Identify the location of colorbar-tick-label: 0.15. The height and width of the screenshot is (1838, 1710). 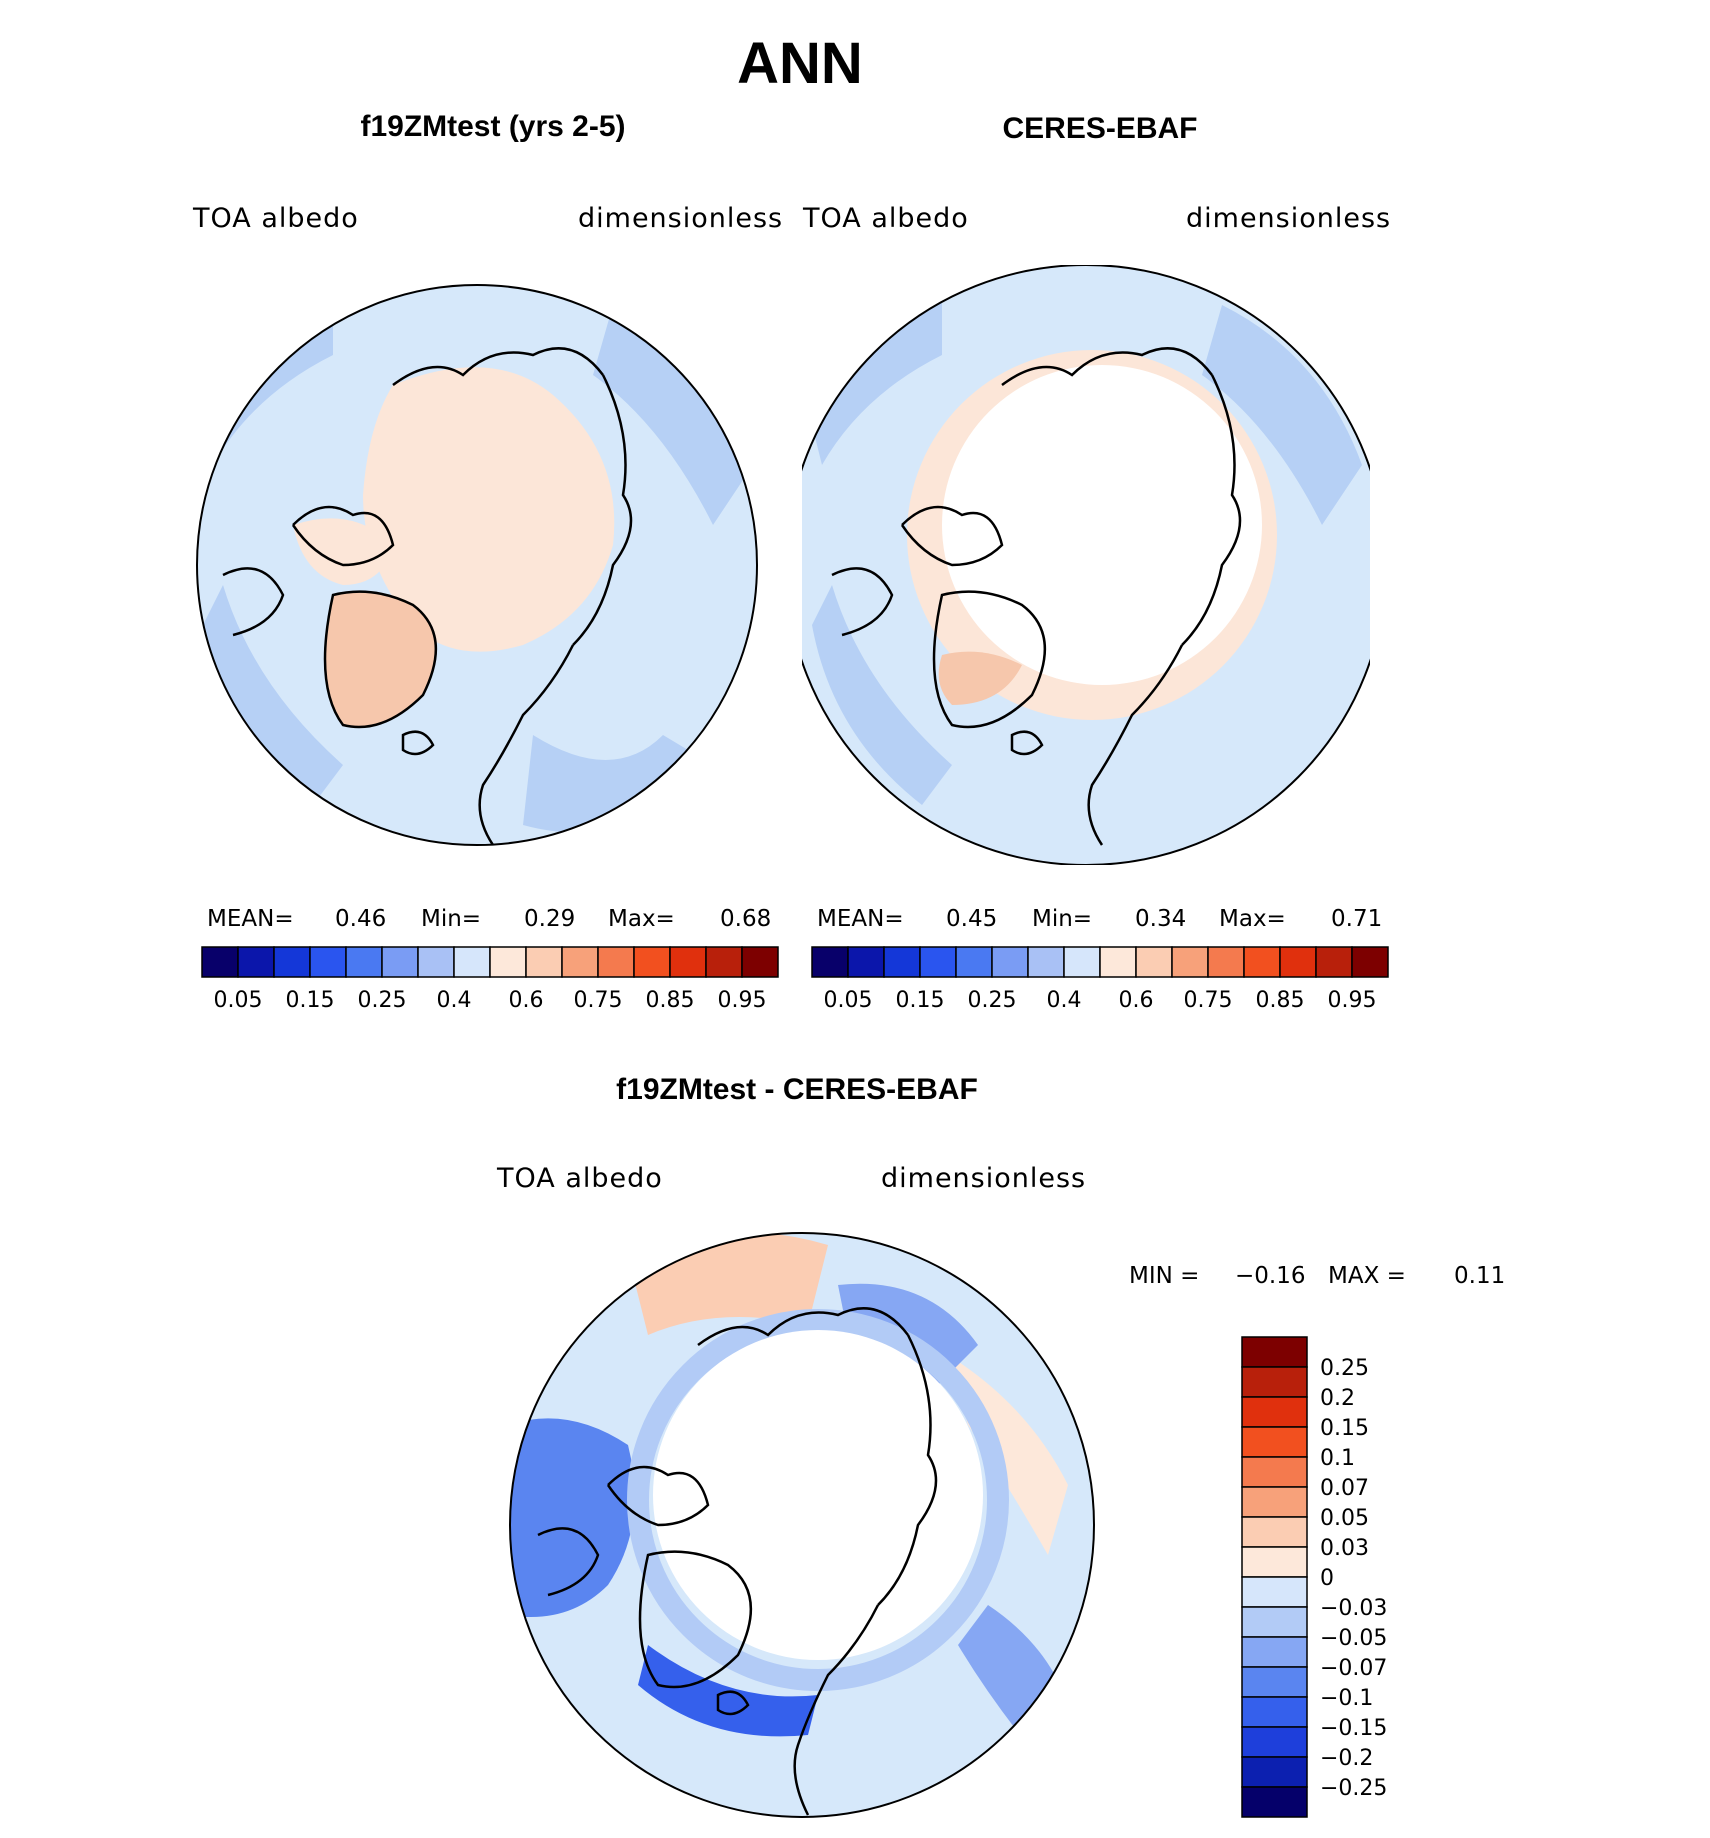
(310, 1000).